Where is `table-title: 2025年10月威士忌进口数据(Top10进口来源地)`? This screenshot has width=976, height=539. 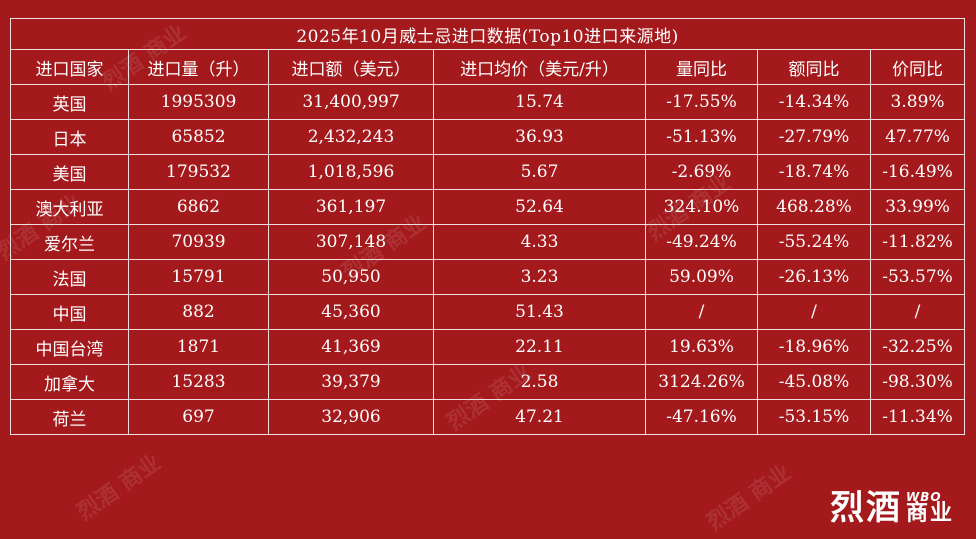
table-title: 2025年10月威士忌进口数据(Top10进口来源地) is located at coordinates (487, 34).